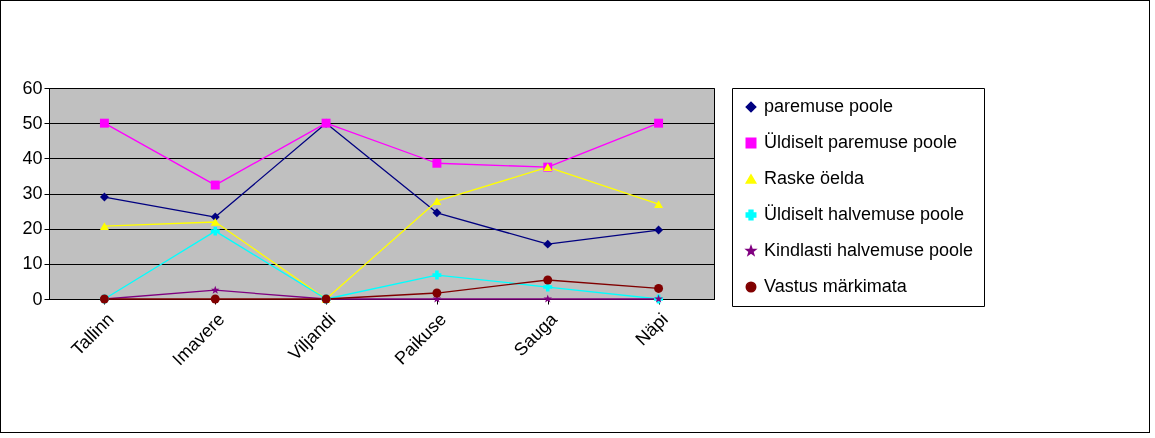  What do you see at coordinates (815, 178) in the screenshot?
I see `legend-label: Raske öelda` at bounding box center [815, 178].